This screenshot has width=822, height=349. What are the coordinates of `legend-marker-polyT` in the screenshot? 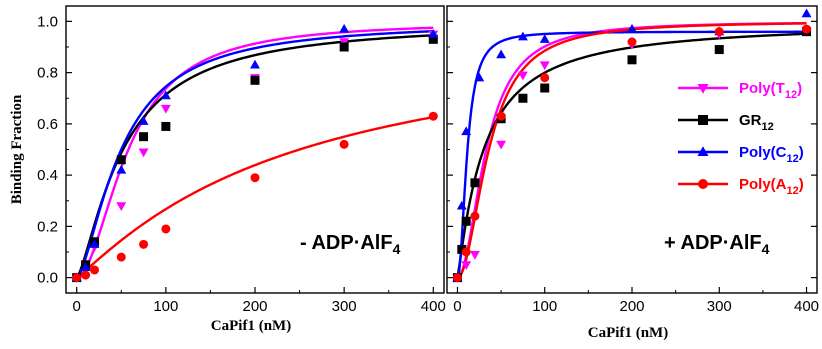 It's located at (703, 89).